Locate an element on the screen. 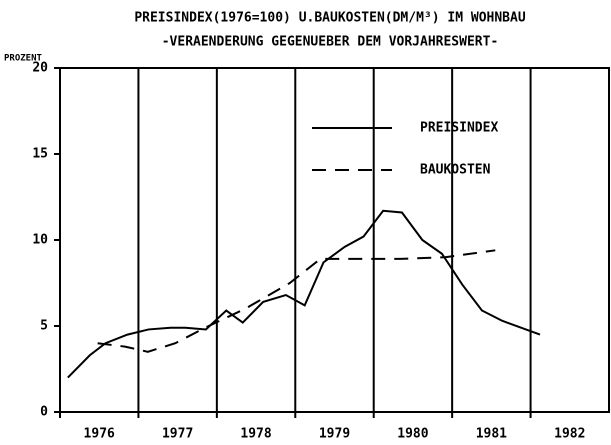 Image resolution: width=611 pixels, height=445 pixels. x-tick-label: 1982 is located at coordinates (569, 434).